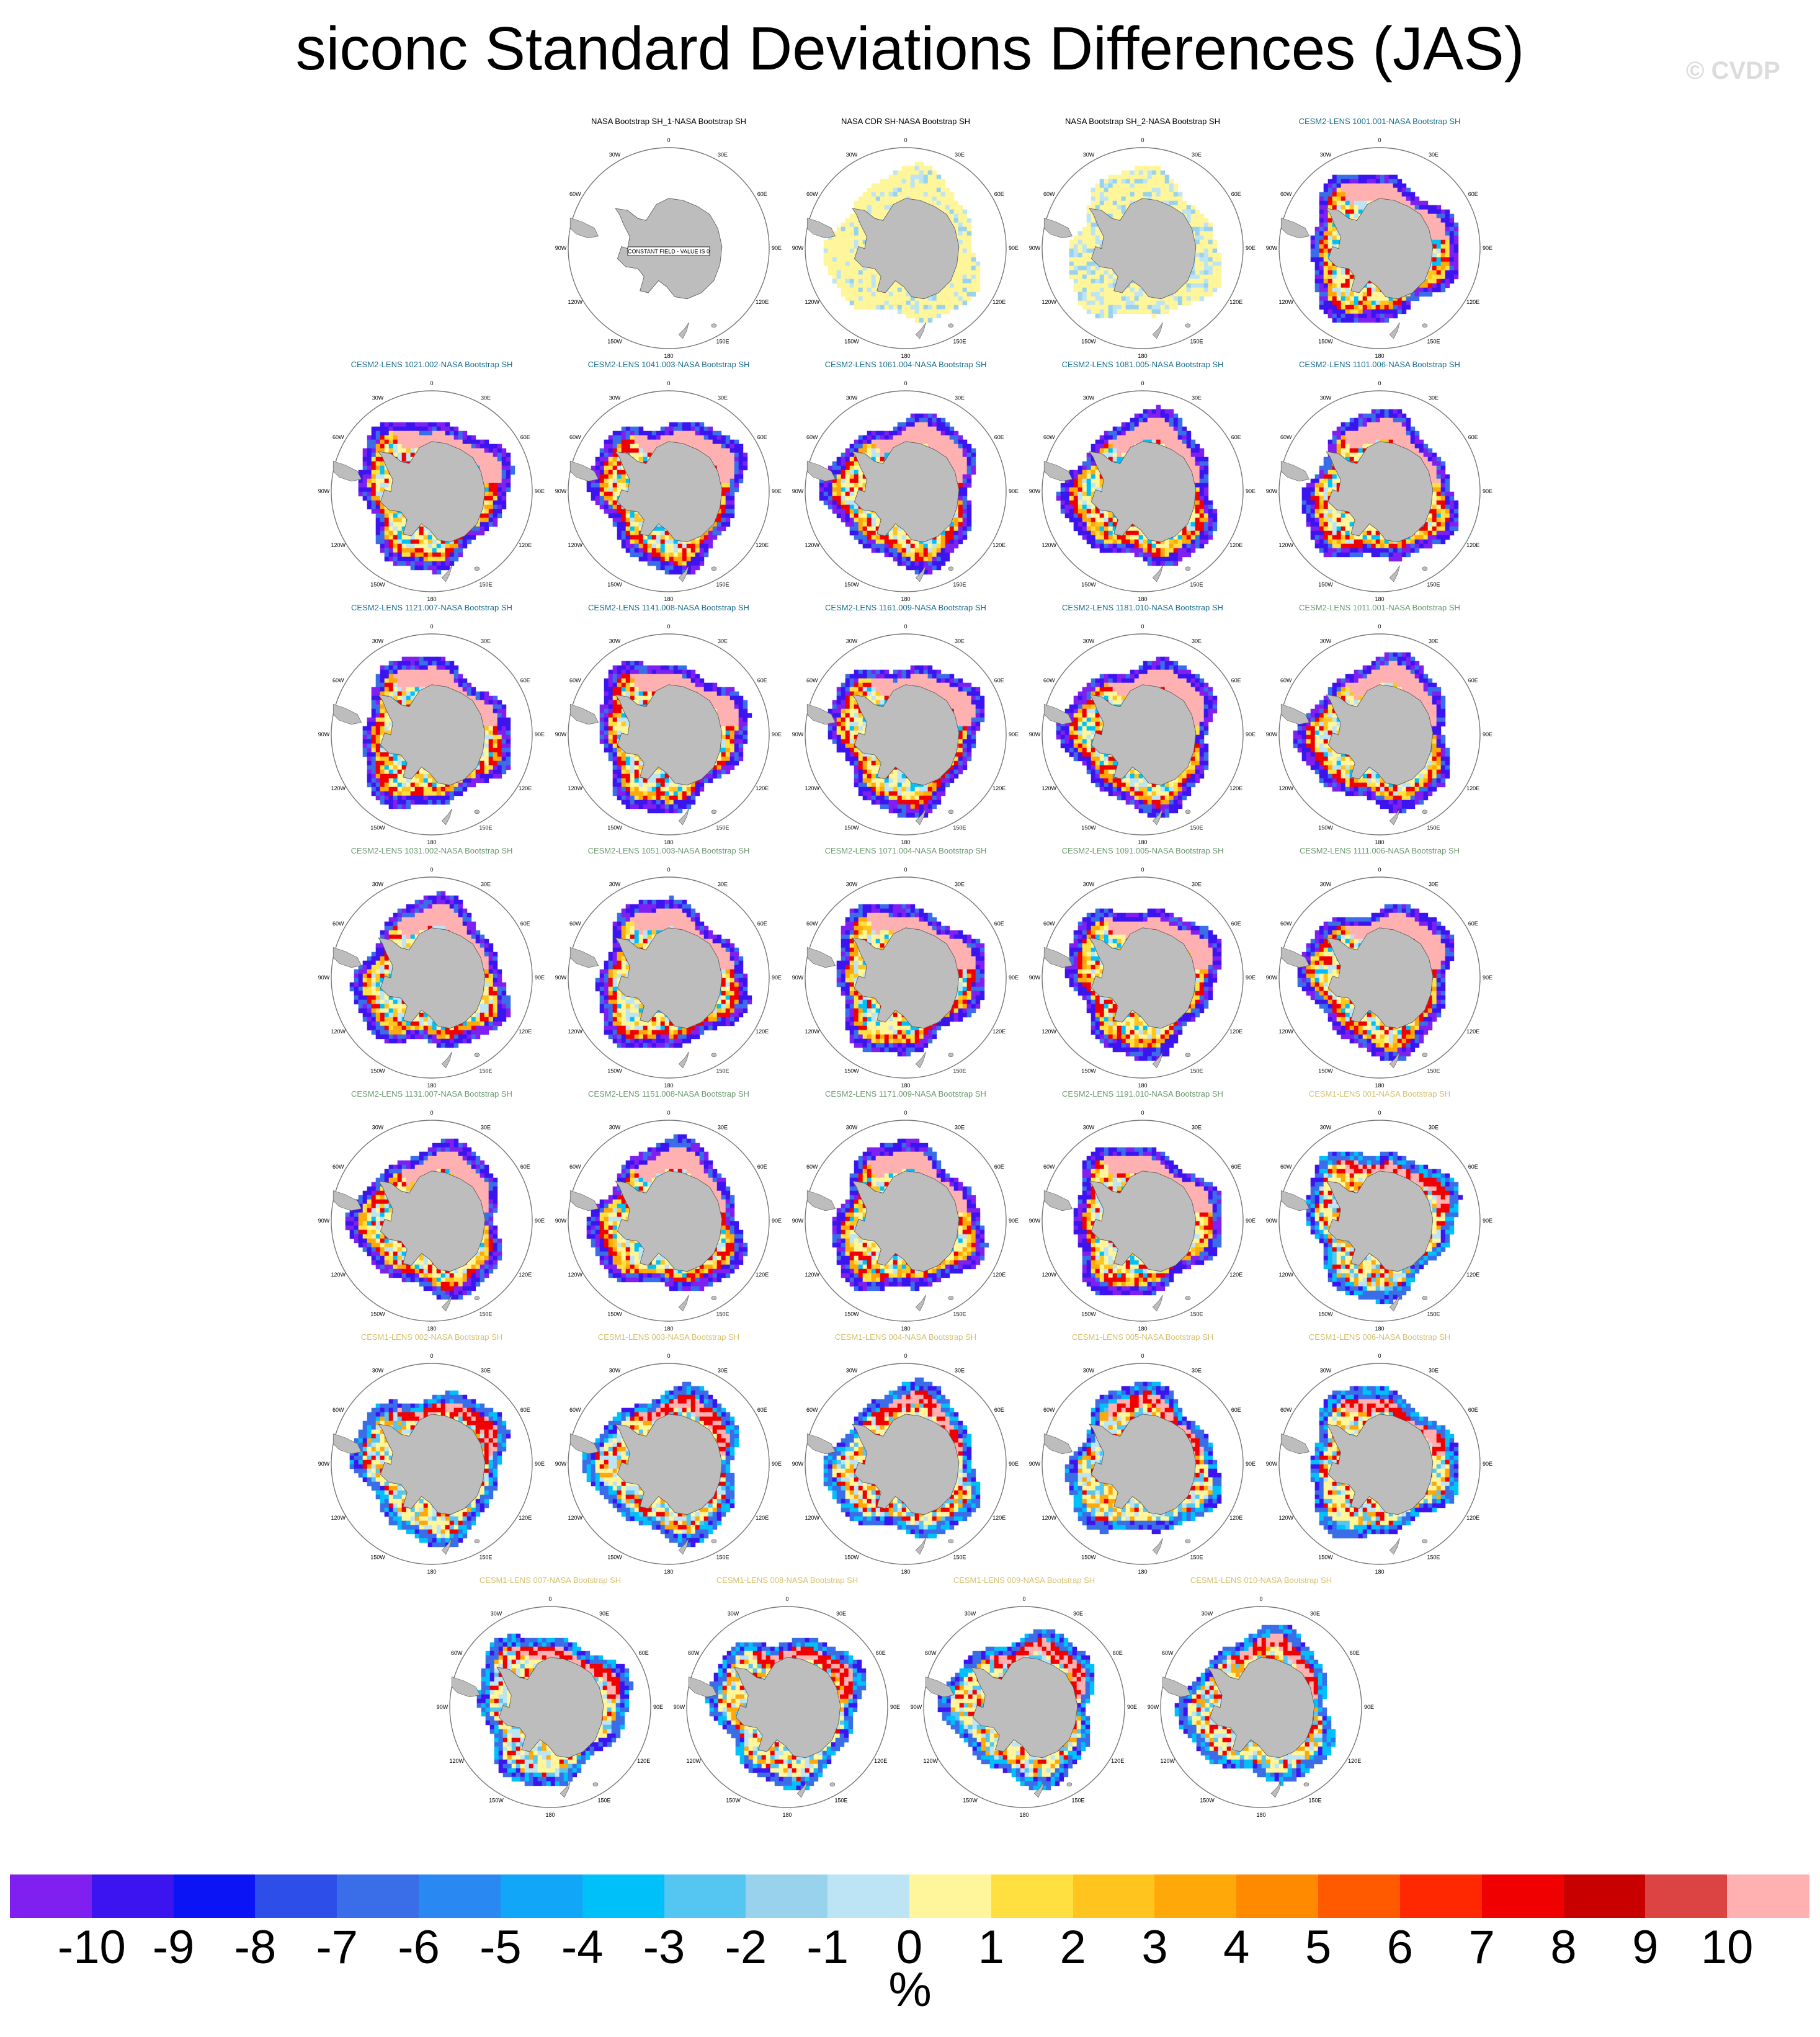 The width and height of the screenshot is (1820, 2037). I want to click on longitude-label: 90W, so click(1035, 248).